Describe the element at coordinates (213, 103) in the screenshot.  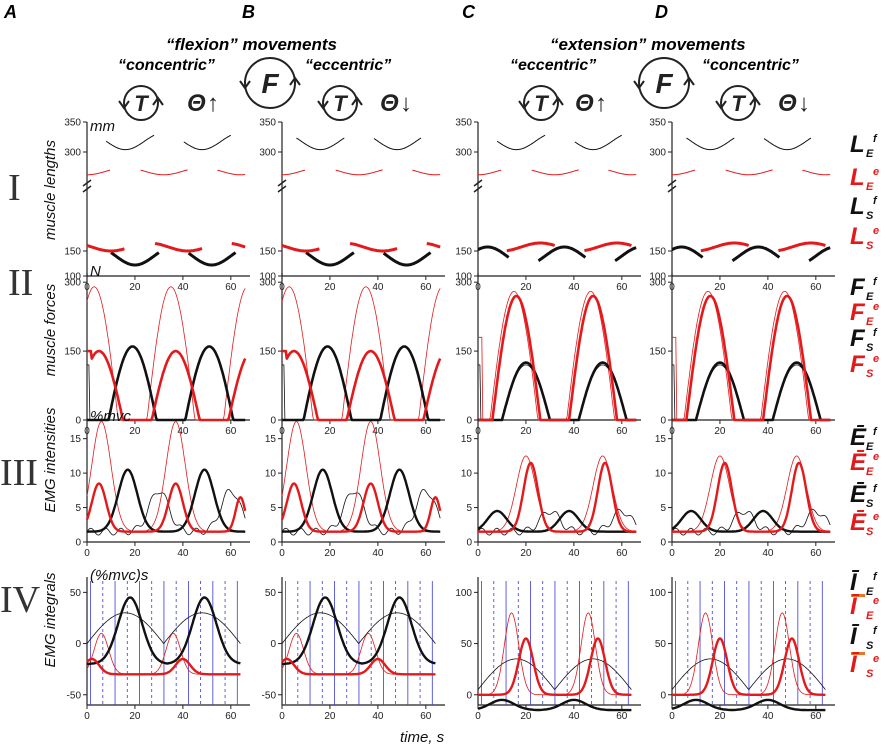
I see `angle-up-a-arrow: ↑` at that location.